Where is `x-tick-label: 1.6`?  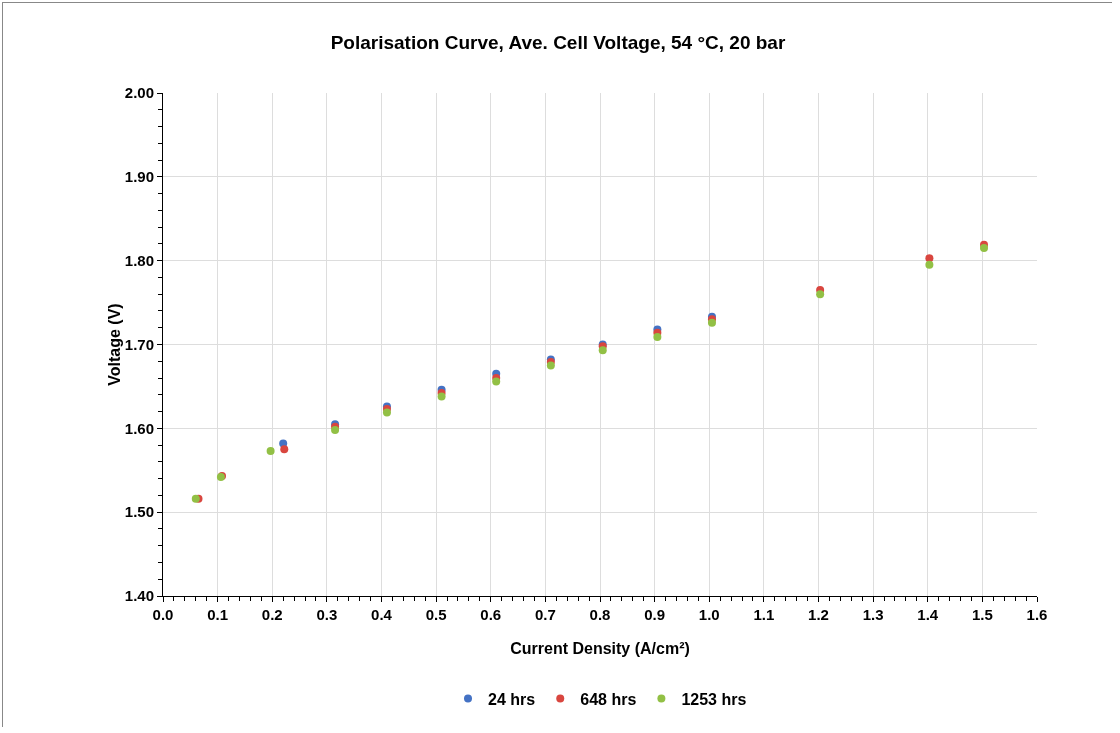
x-tick-label: 1.6 is located at coordinates (1037, 614).